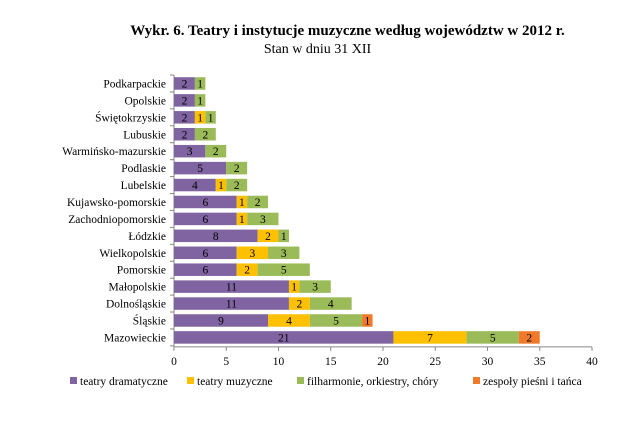 The width and height of the screenshot is (635, 422). I want to click on x-tick-label: 0, so click(174, 362).